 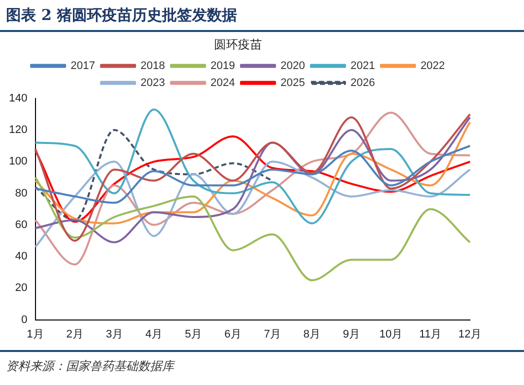 I want to click on y-tick-label: 100, so click(x=18, y=162).